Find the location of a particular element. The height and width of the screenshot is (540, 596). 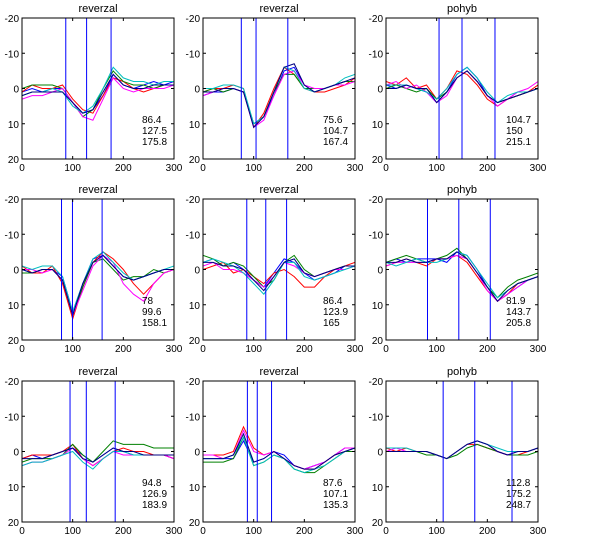

annotation-value: 143.7 is located at coordinates (518, 312).